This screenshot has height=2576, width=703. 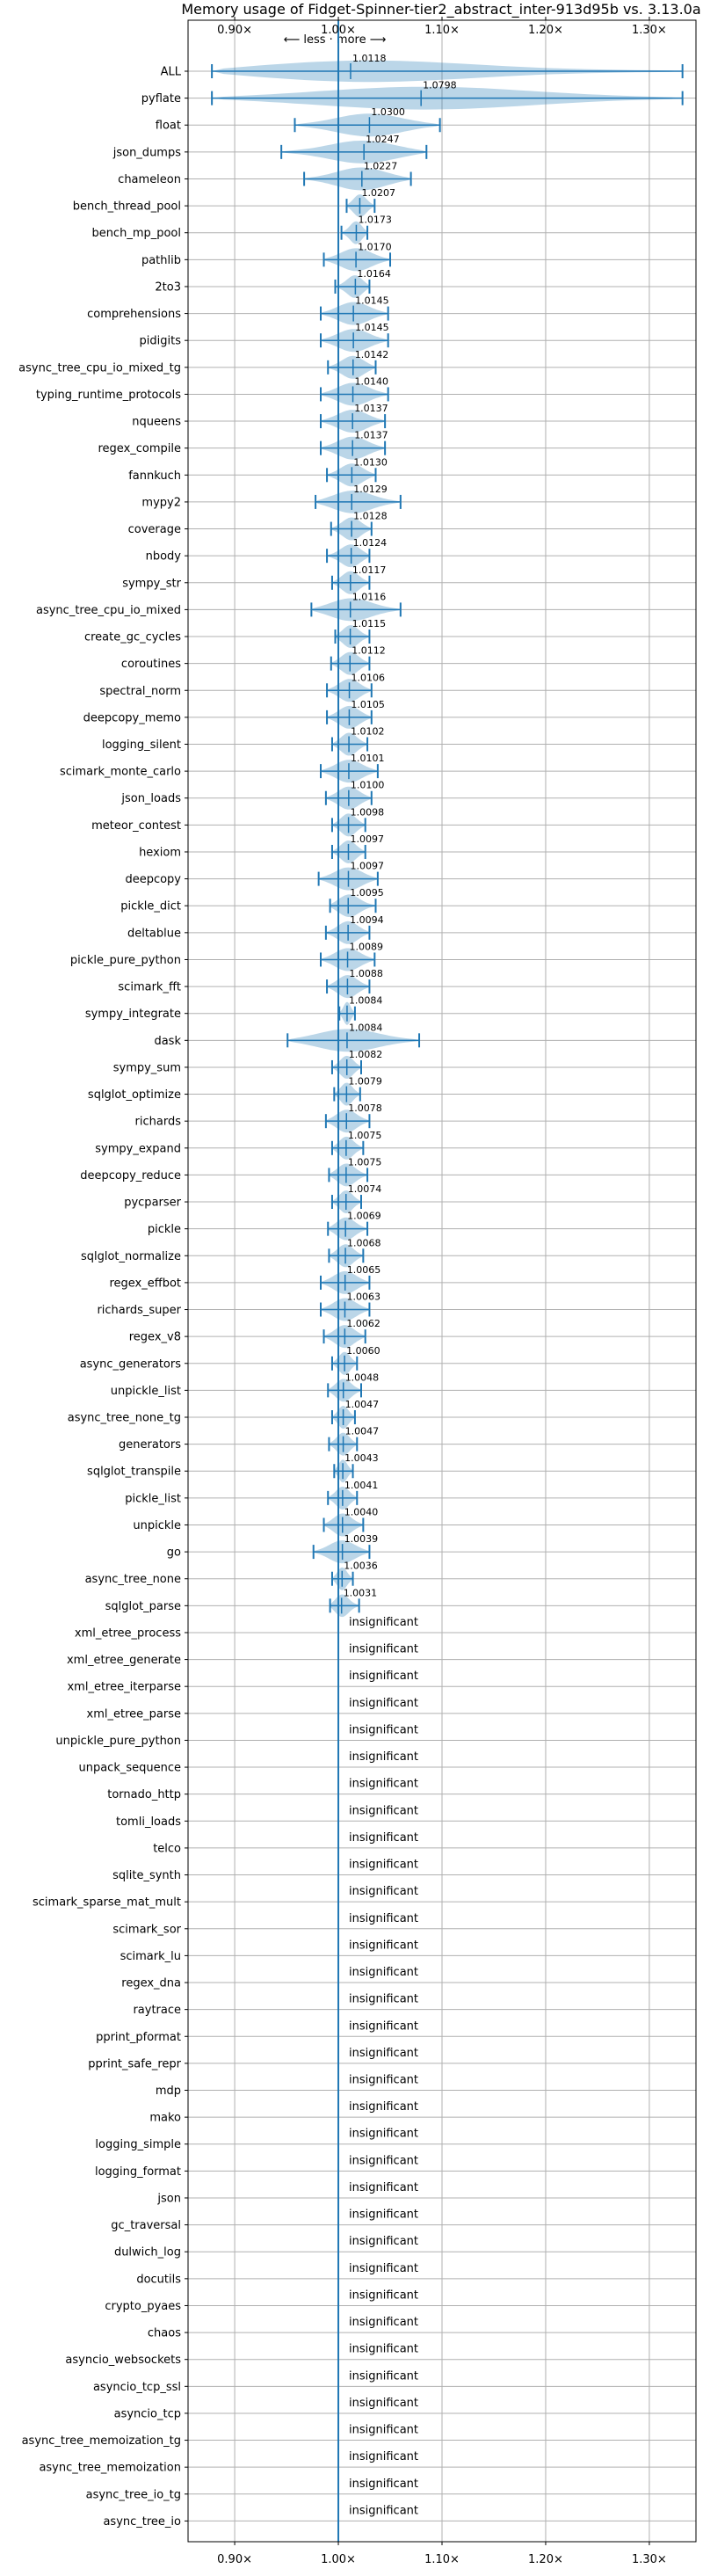 What do you see at coordinates (378, 193) in the screenshot?
I see `value-label: 1.0207` at bounding box center [378, 193].